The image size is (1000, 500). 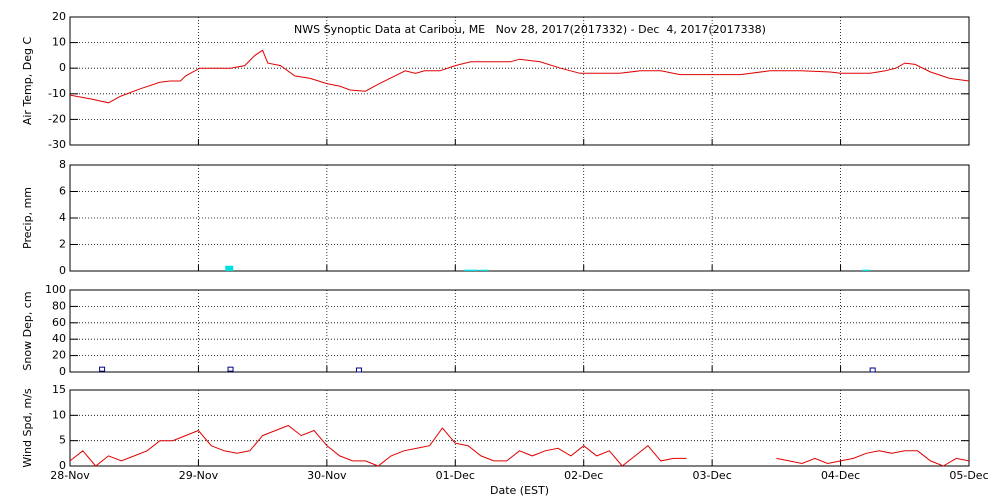 I want to click on y-axis-label: Air Temp, Deg C, so click(x=27, y=81).